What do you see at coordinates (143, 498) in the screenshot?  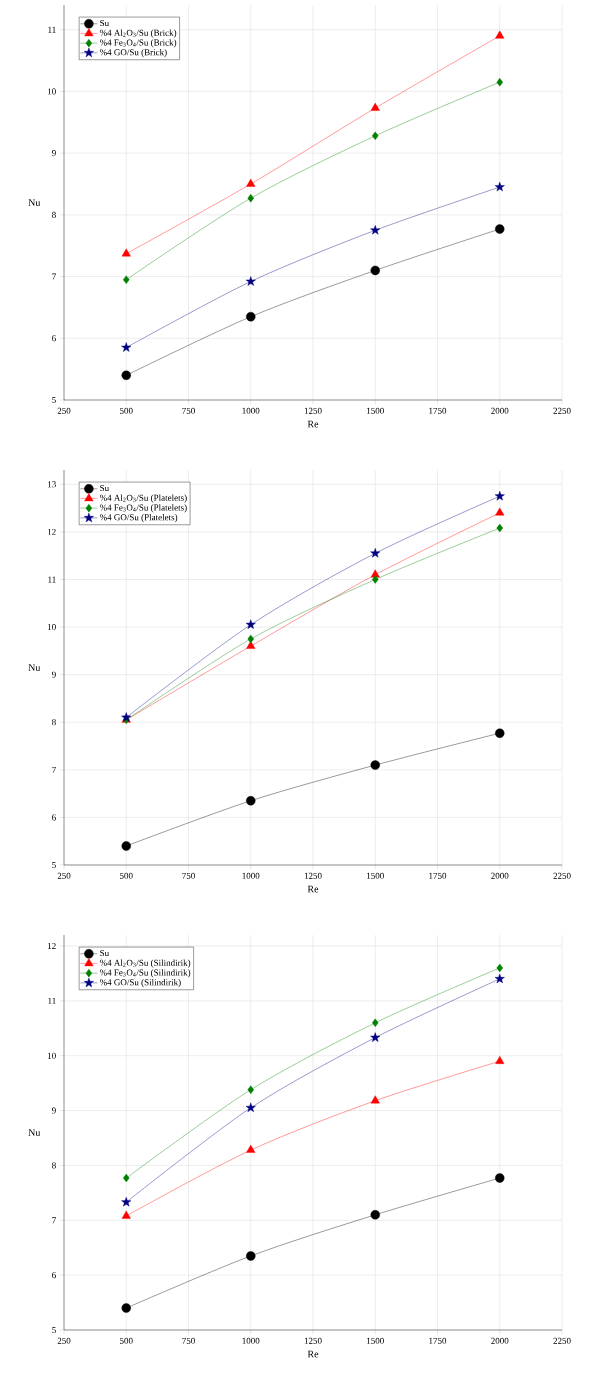 I see `legend-label: %4 Al$_{2}$O$_{3}$/Su (Platelets)` at bounding box center [143, 498].